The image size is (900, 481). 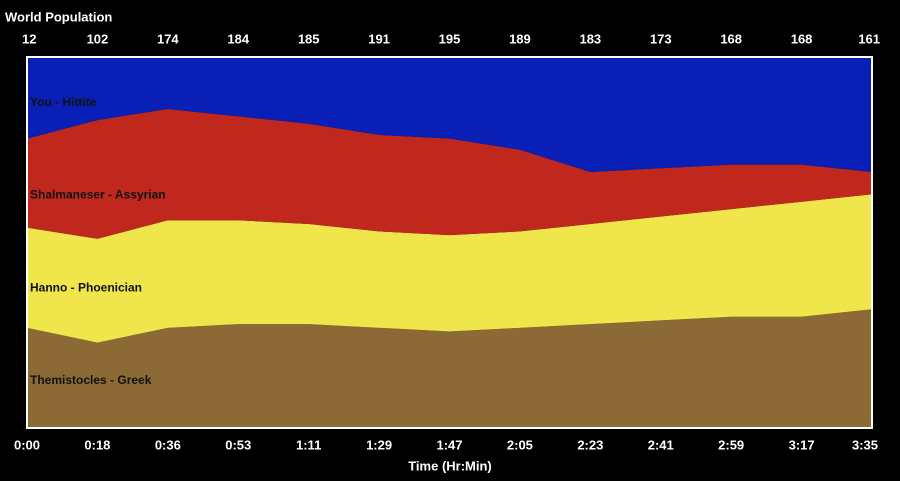 What do you see at coordinates (86, 287) in the screenshot?
I see `series-label: Hanno - Phoenician` at bounding box center [86, 287].